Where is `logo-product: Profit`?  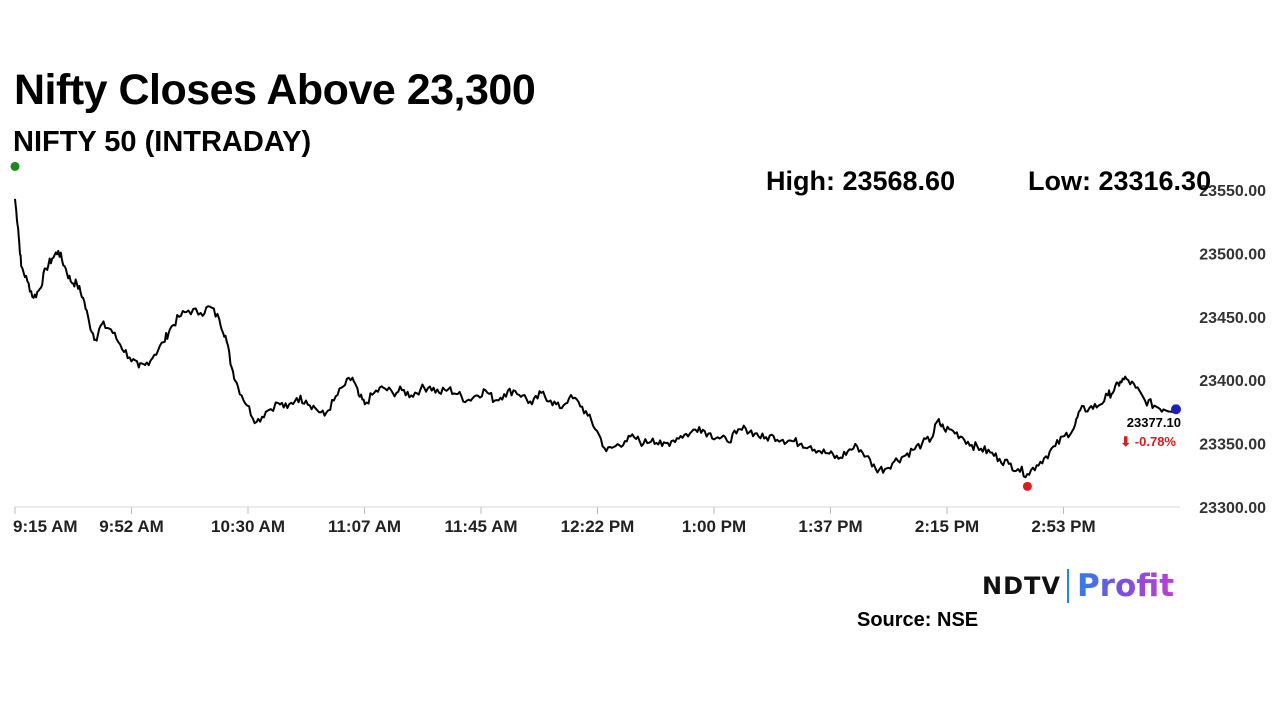
logo-product: Profit is located at coordinates (1125, 586).